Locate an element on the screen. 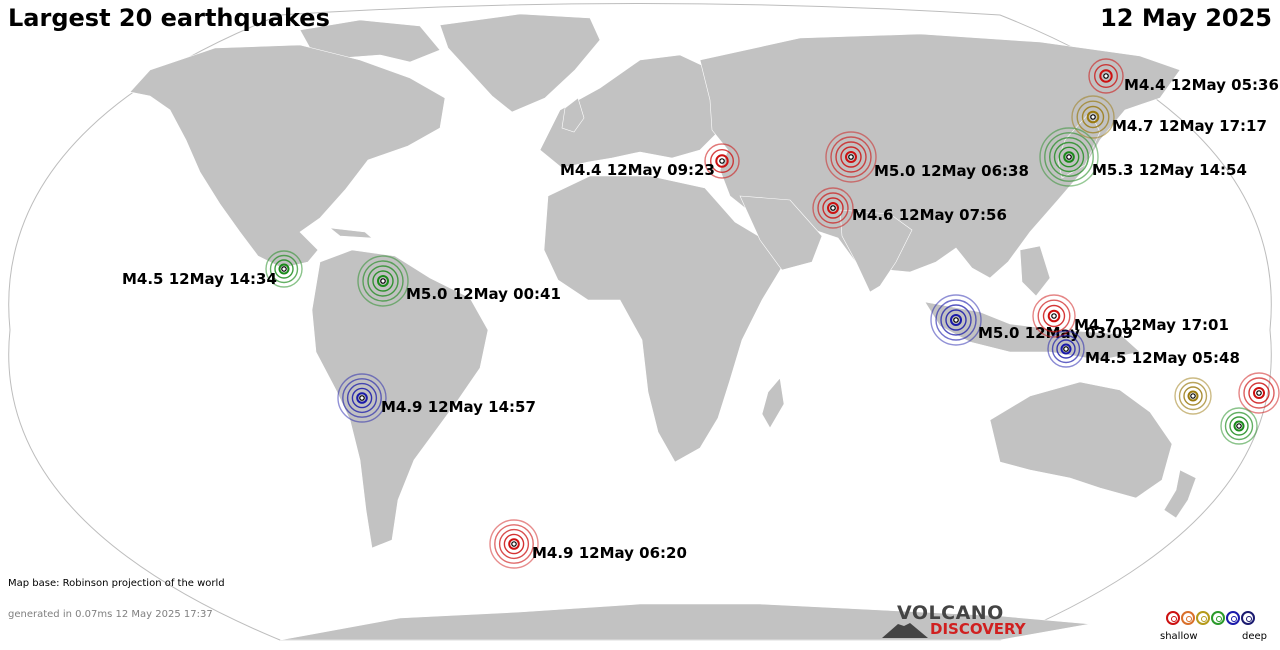  volcanodiscovery-logo: VOLCANO DISCOVERY is located at coordinates (957, 622).